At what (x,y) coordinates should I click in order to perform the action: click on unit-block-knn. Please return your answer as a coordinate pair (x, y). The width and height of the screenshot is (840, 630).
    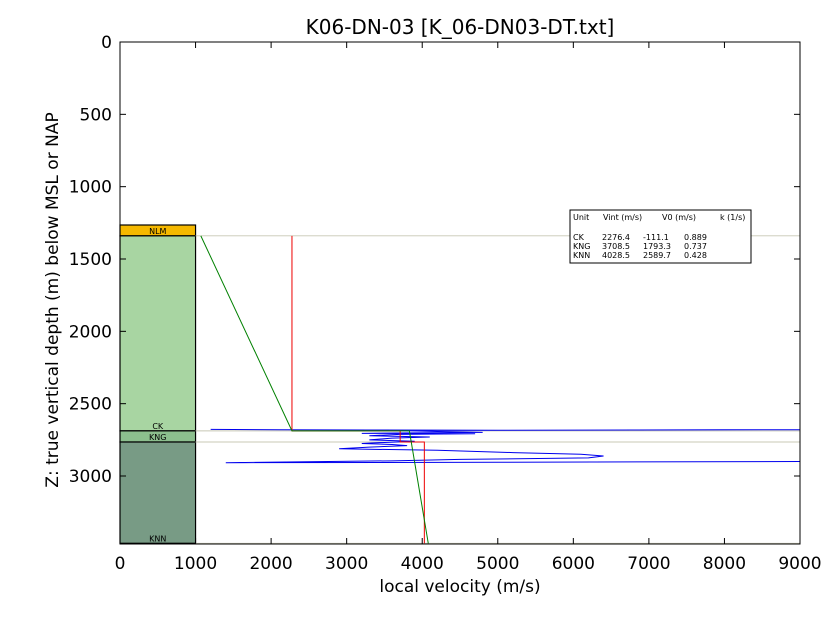
    Looking at the image, I should click on (158, 492).